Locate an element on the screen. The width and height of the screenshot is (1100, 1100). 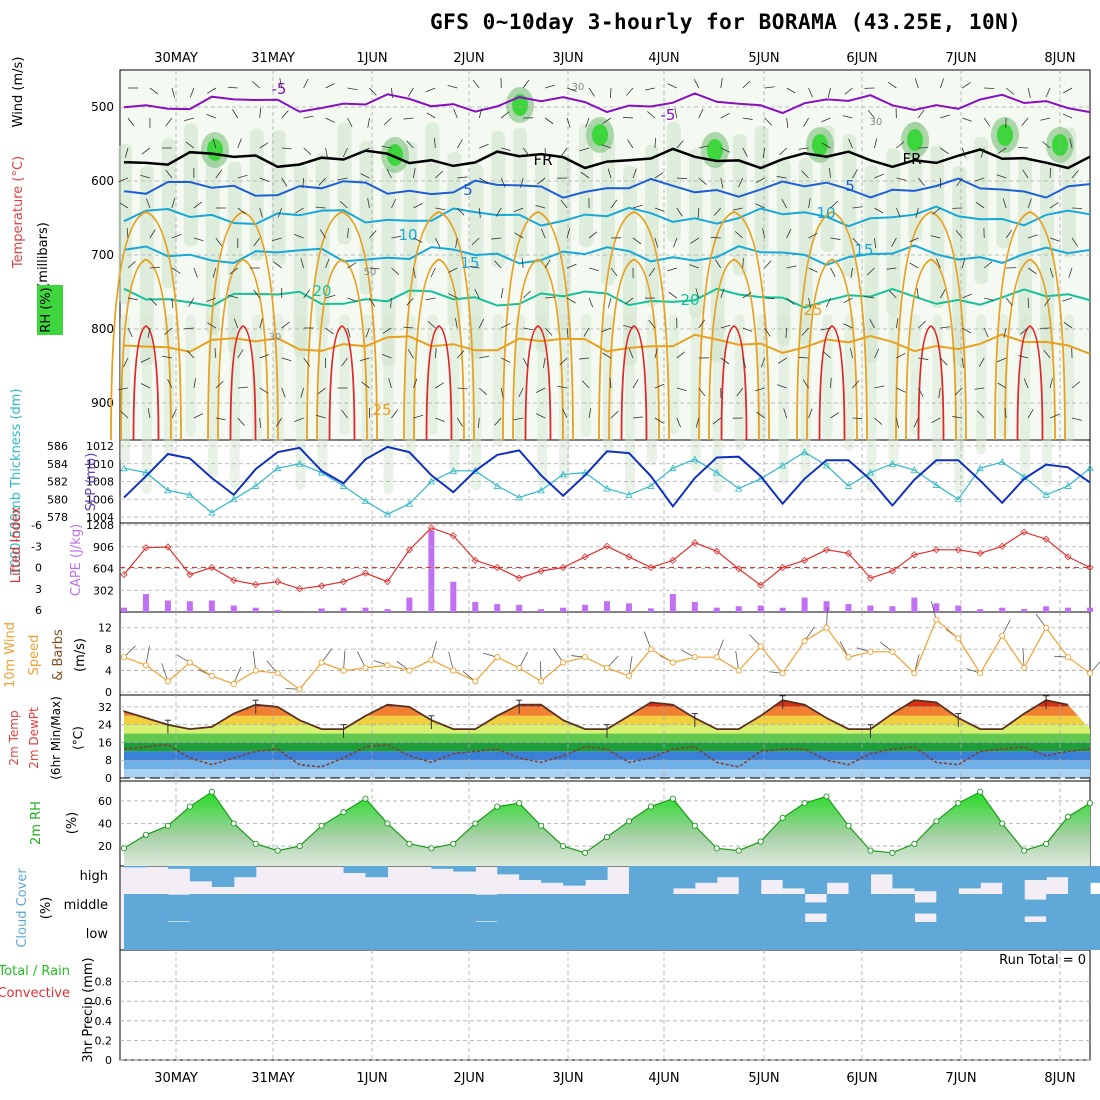
date-label-top: 1JUN is located at coordinates (371, 58).